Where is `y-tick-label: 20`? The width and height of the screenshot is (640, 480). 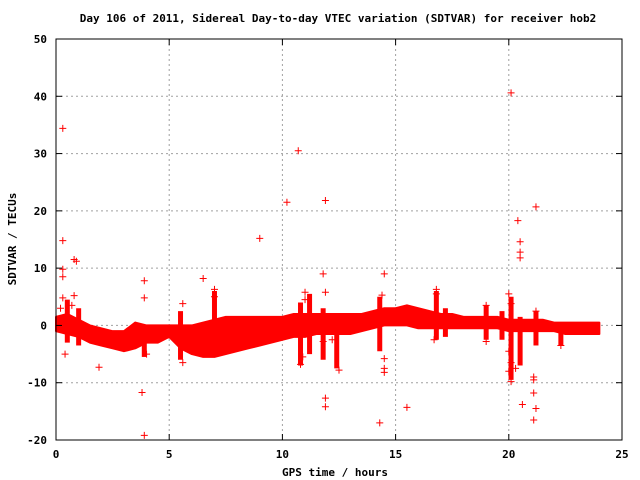 y-tick-label: 20 is located at coordinates (40, 211).